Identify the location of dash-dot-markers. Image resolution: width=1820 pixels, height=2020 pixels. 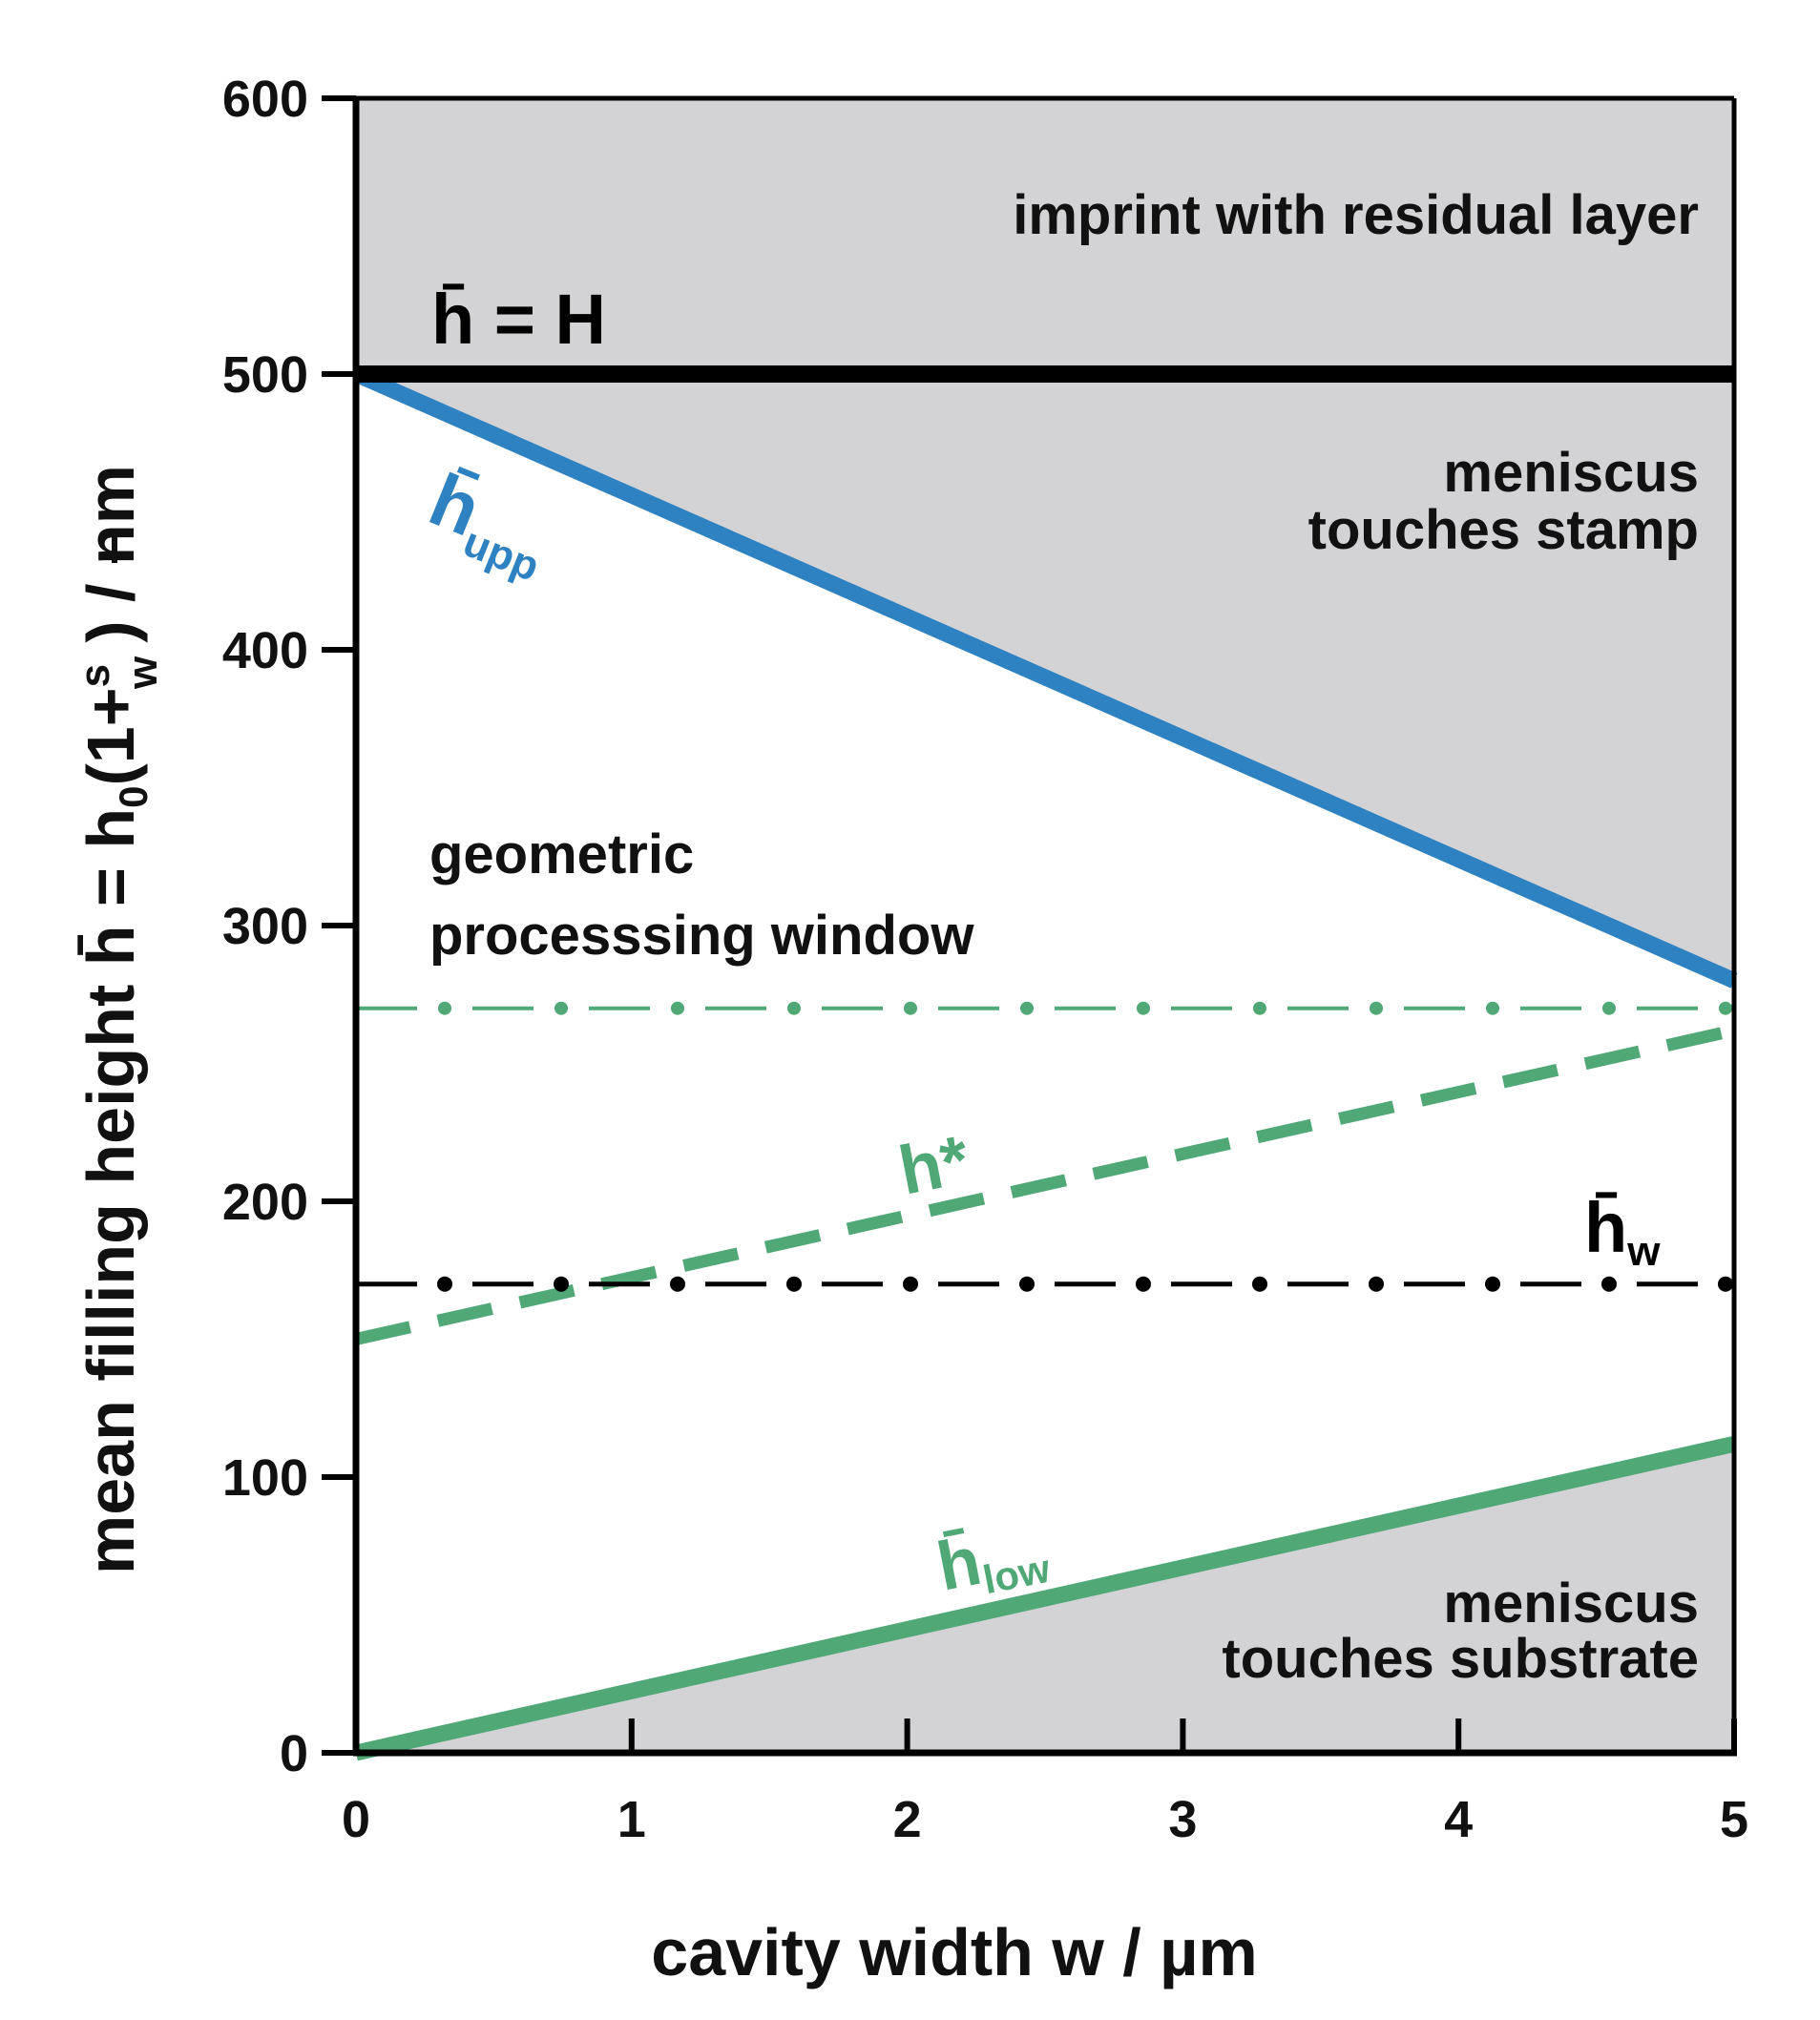
(1085, 1146).